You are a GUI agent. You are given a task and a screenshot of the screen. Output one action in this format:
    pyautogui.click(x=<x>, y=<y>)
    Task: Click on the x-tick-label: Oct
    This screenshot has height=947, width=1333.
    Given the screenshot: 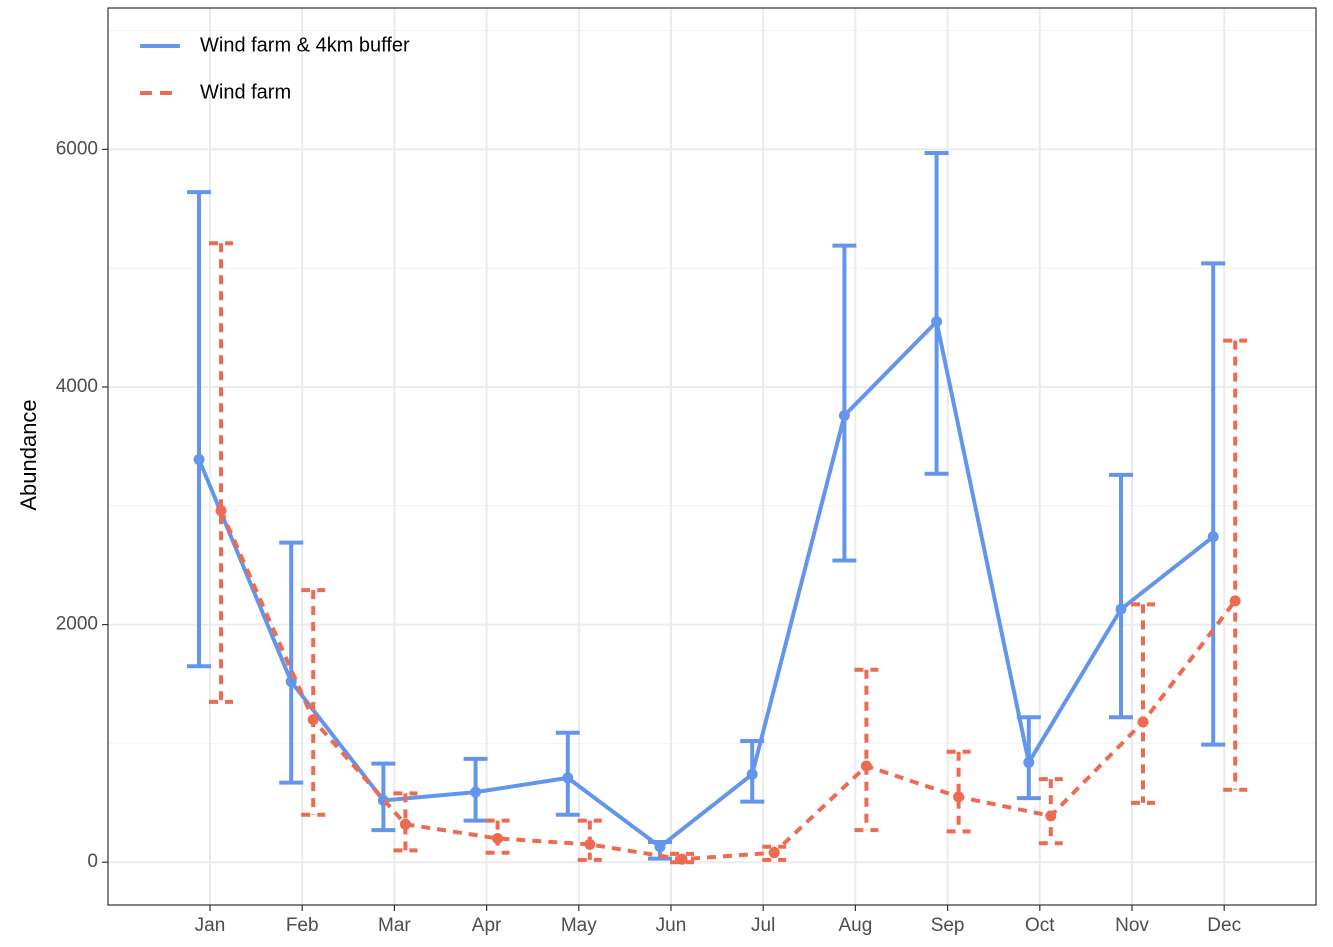 What is the action you would take?
    pyautogui.click(x=1040, y=925)
    